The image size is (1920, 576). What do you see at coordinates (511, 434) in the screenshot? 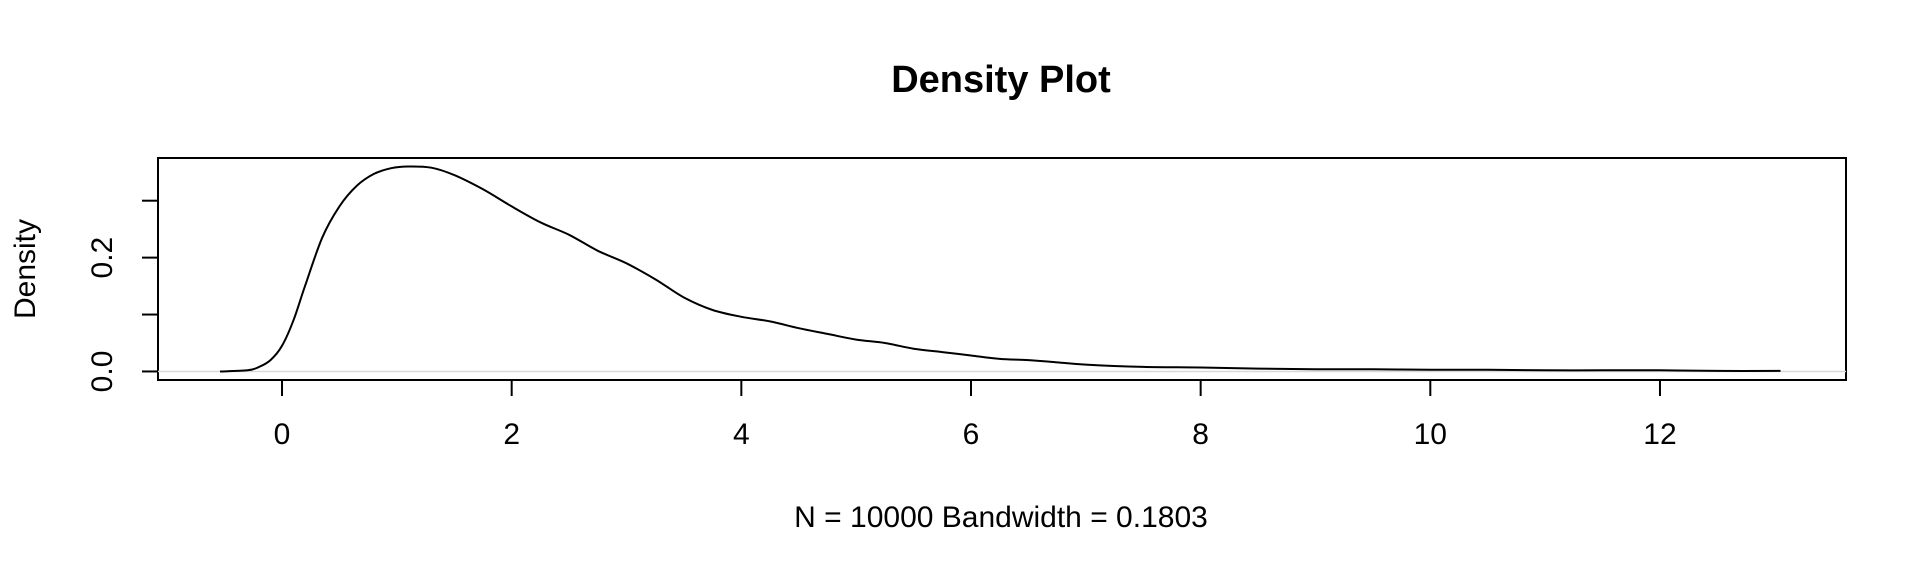
I see `x-tick-label: 2` at bounding box center [511, 434].